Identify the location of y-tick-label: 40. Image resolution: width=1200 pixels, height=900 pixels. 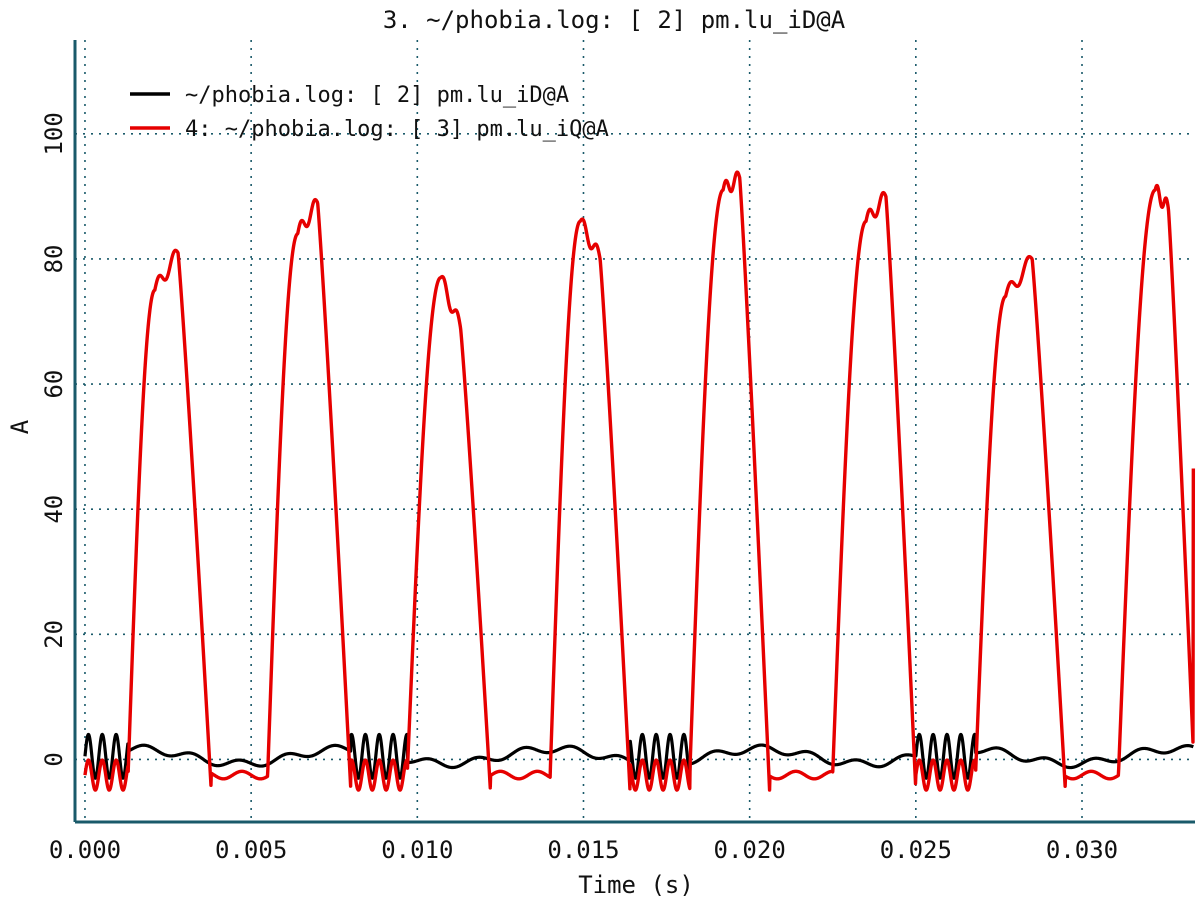
(54, 509).